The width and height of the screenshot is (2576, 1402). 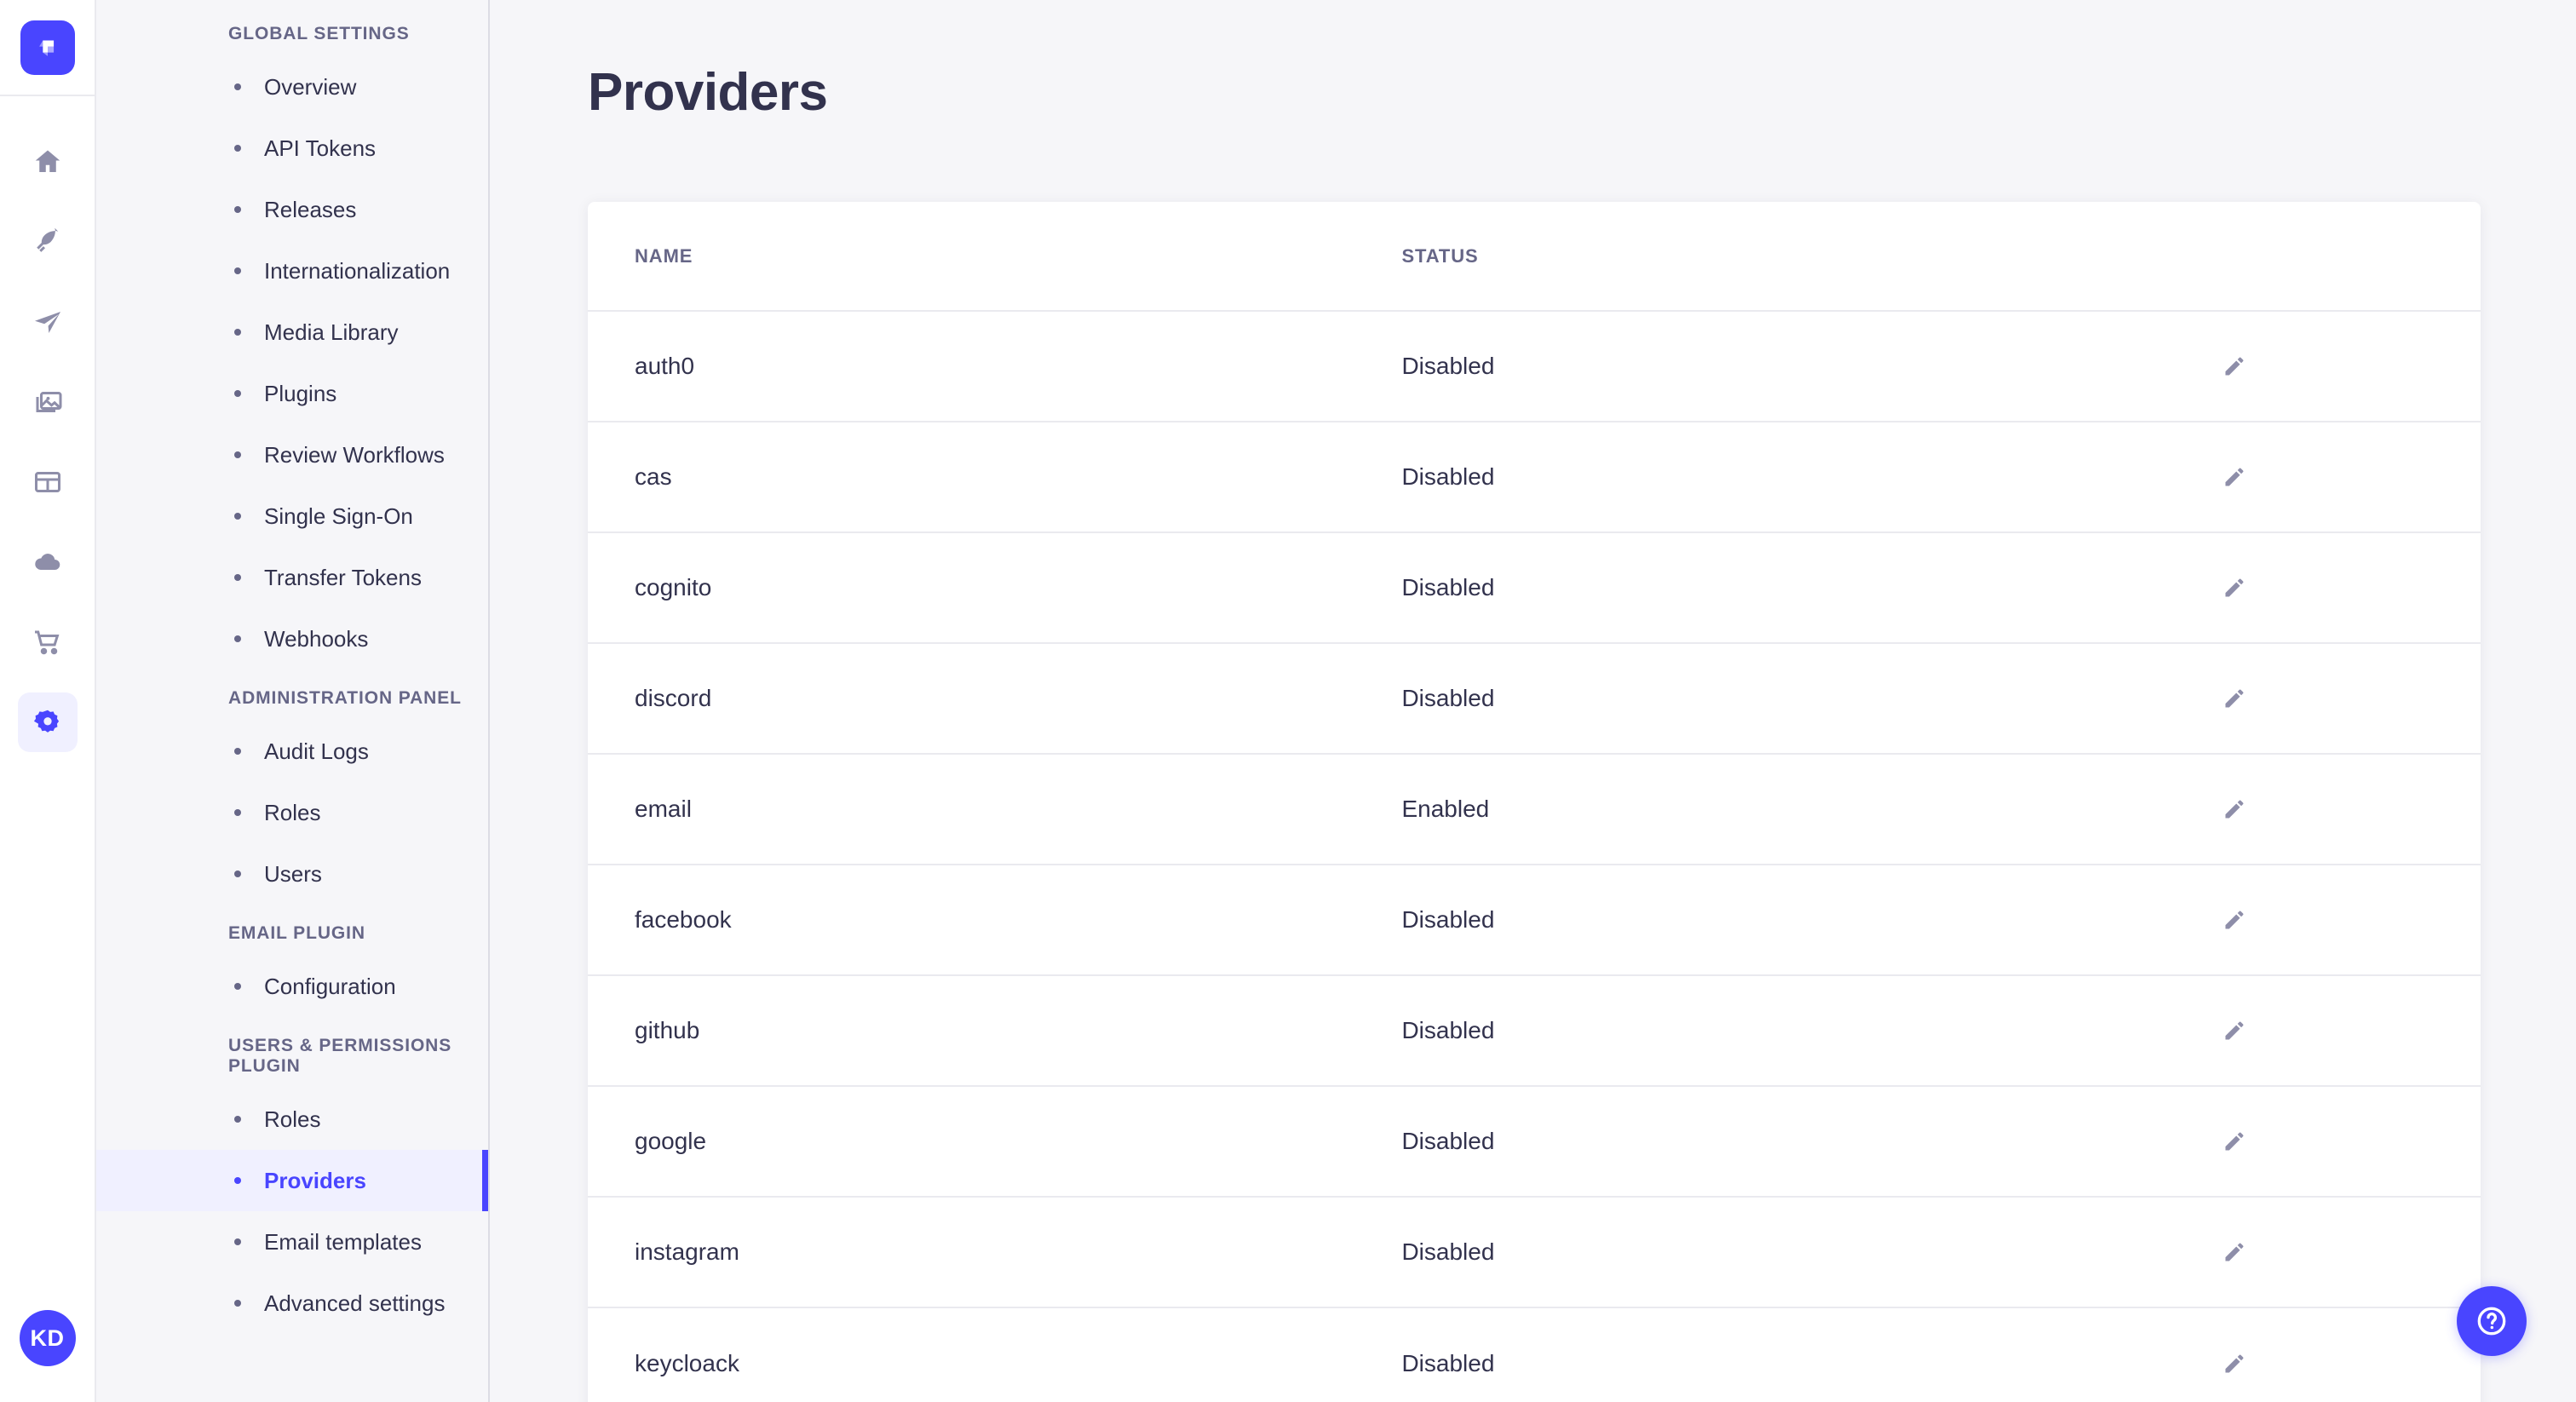 I want to click on sidebar-item-overview: Overview, so click(x=292, y=87).